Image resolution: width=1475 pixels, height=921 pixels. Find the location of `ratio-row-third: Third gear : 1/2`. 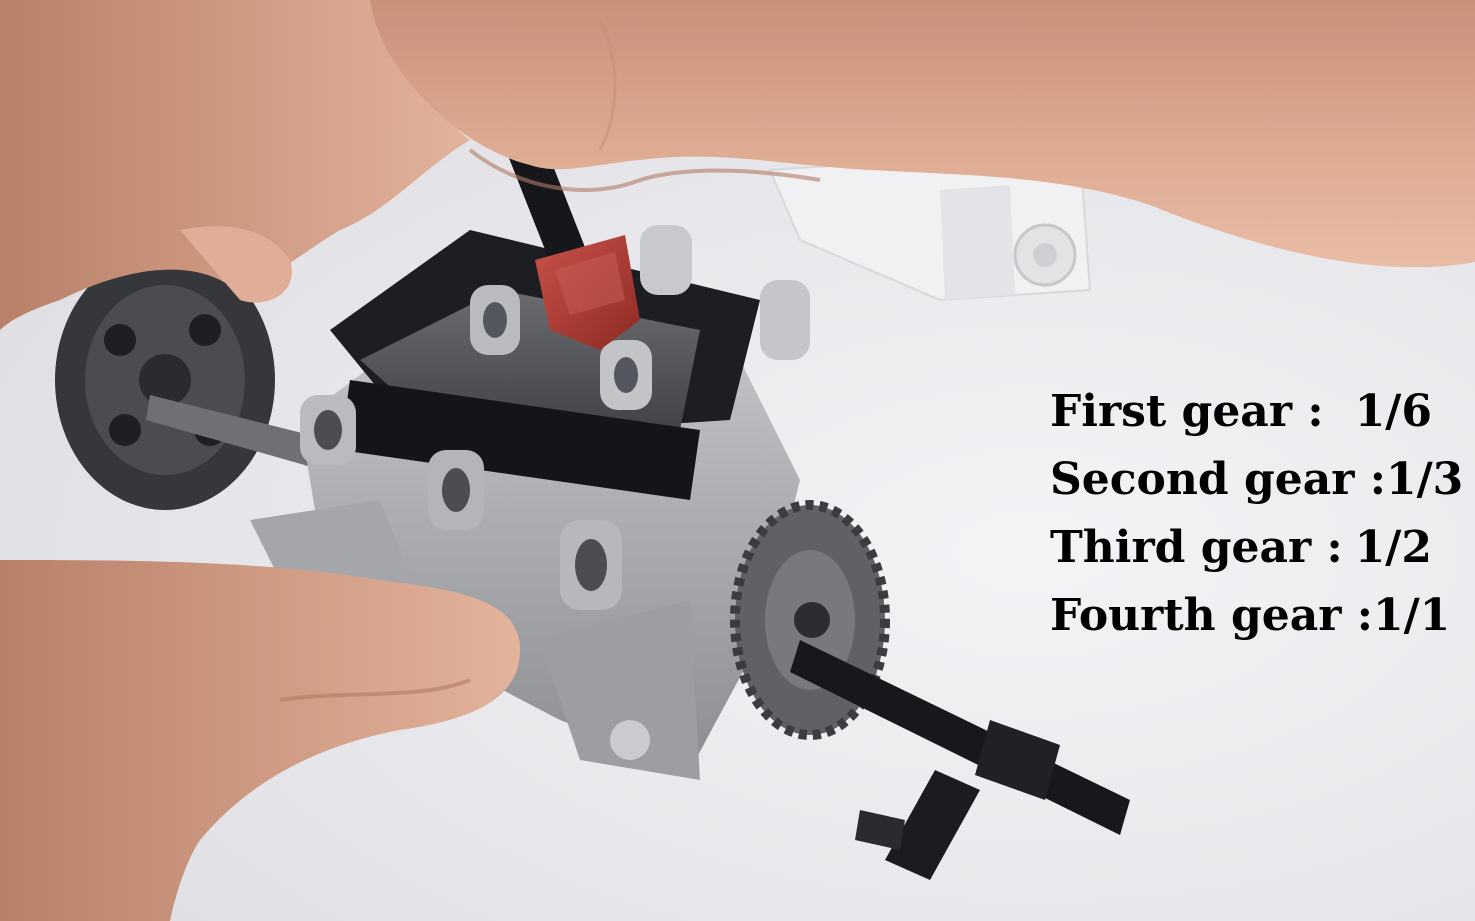

ratio-row-third: Third gear : 1/2 is located at coordinates (1250, 548).